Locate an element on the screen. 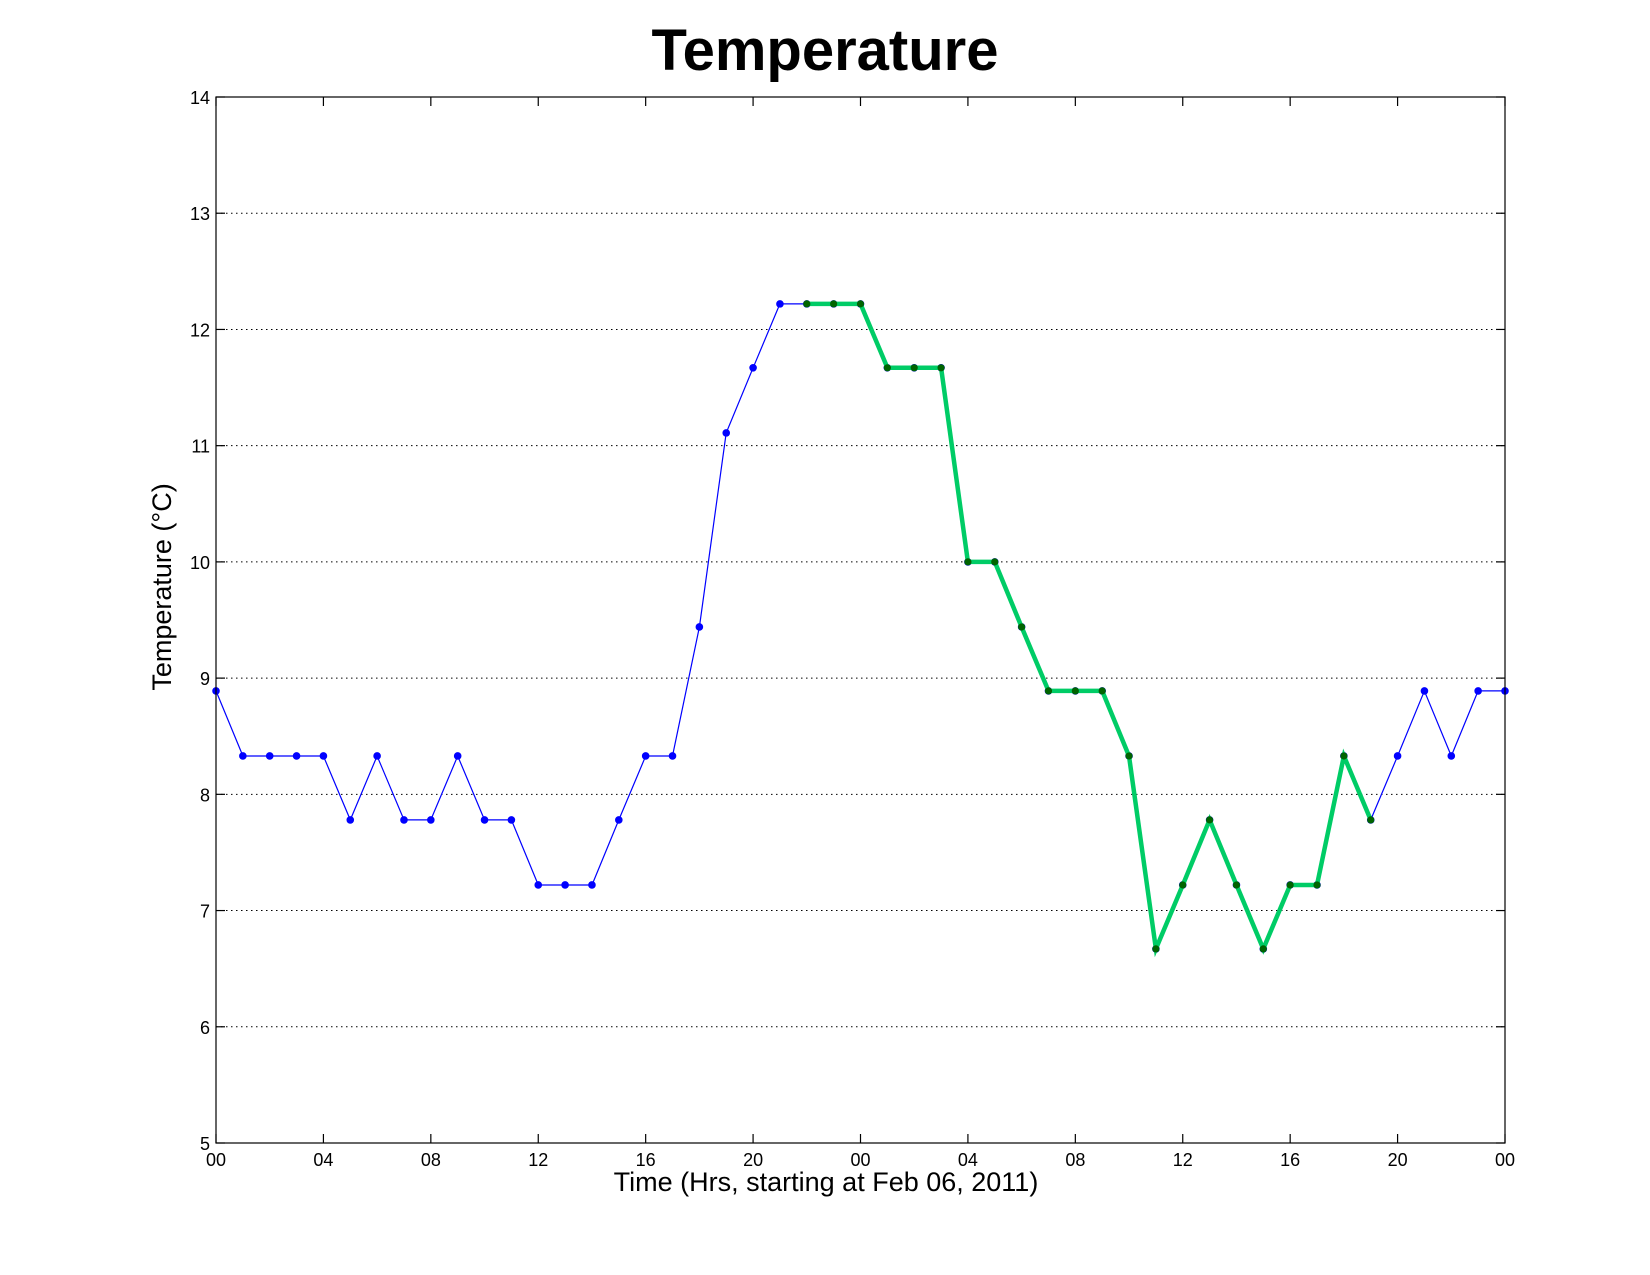  y-tick-label: 8 is located at coordinates (205, 795).